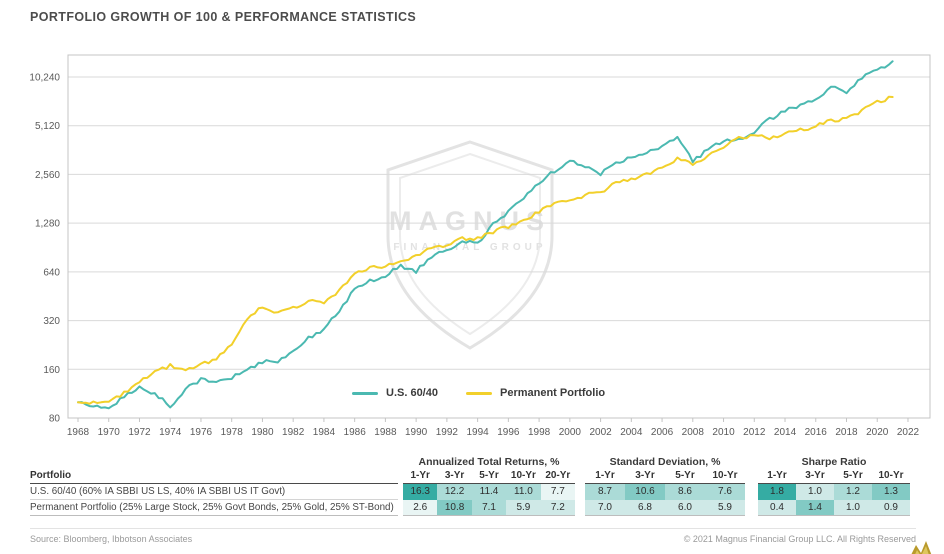 This screenshot has width=944, height=554. I want to click on svg-text: 1988, so click(385, 432).